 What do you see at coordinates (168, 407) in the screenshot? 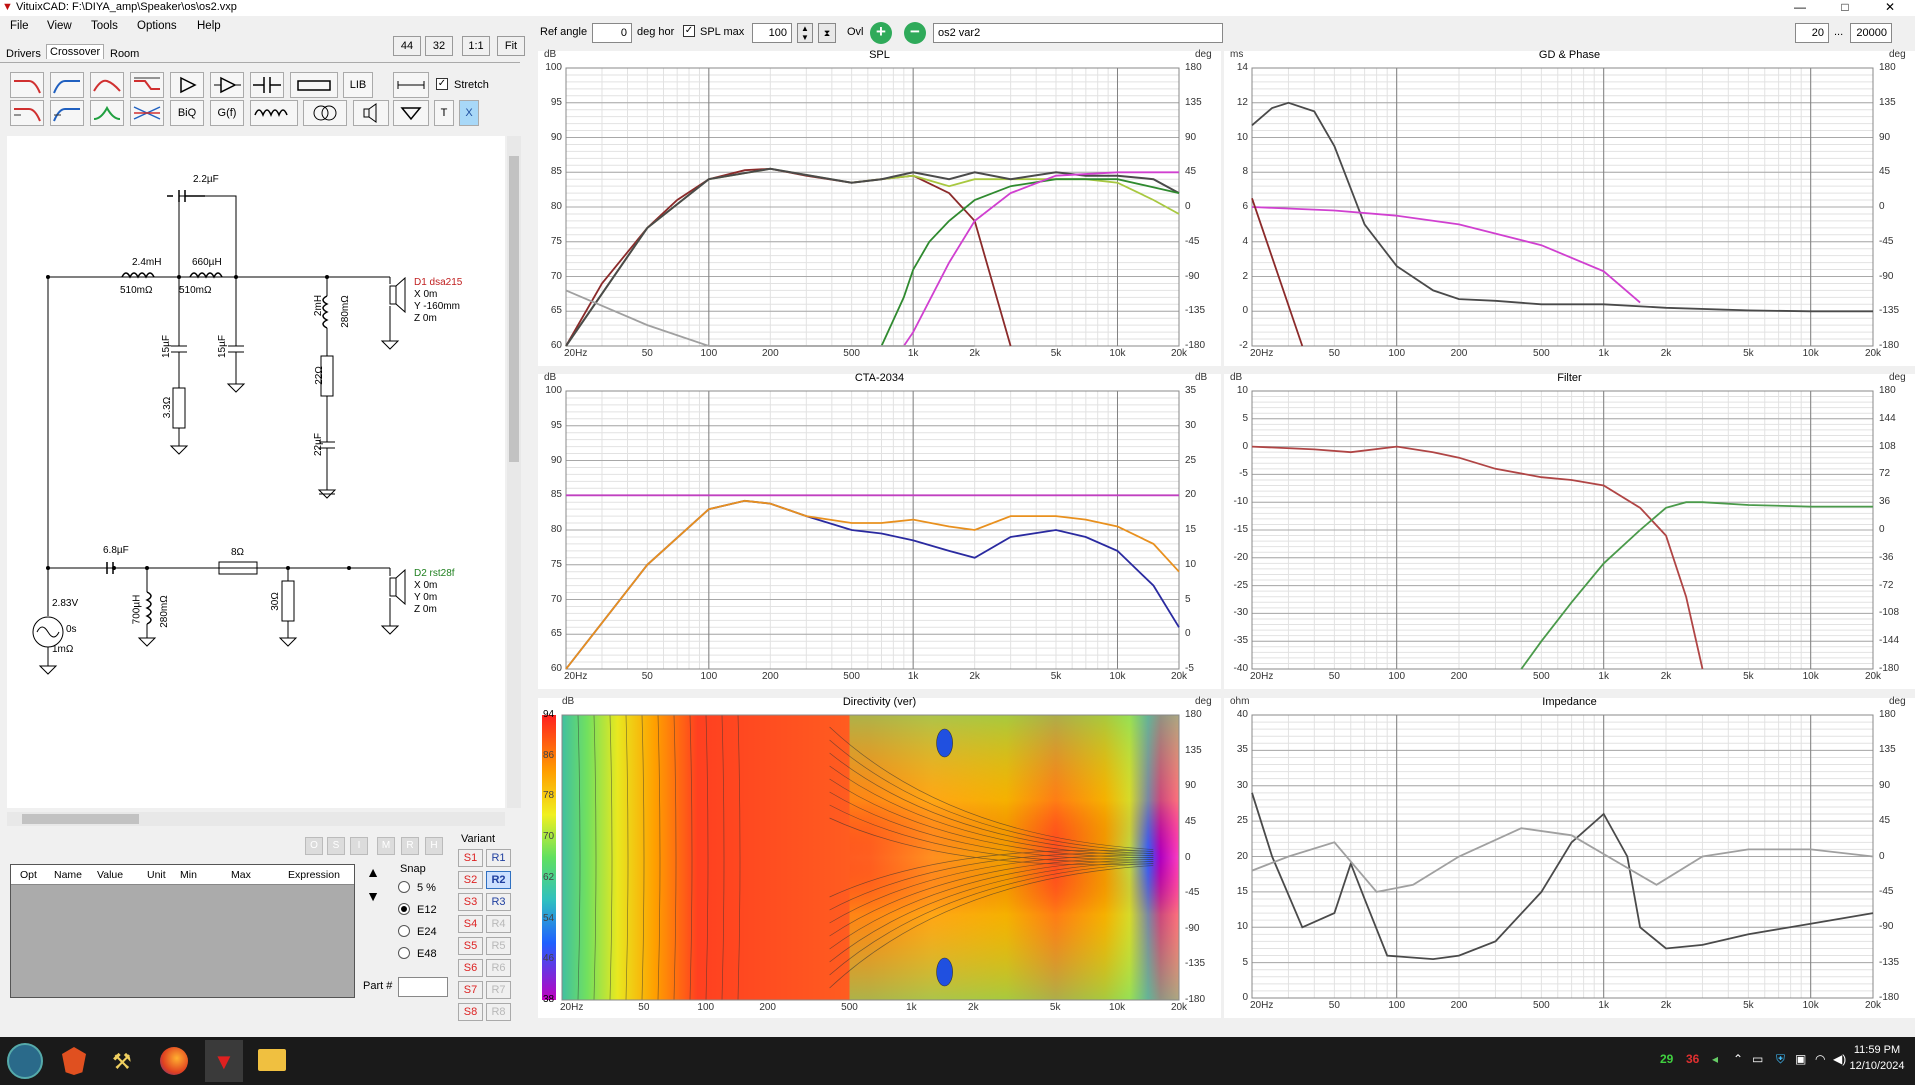
I see `r1-label: 3.3Ω` at bounding box center [168, 407].